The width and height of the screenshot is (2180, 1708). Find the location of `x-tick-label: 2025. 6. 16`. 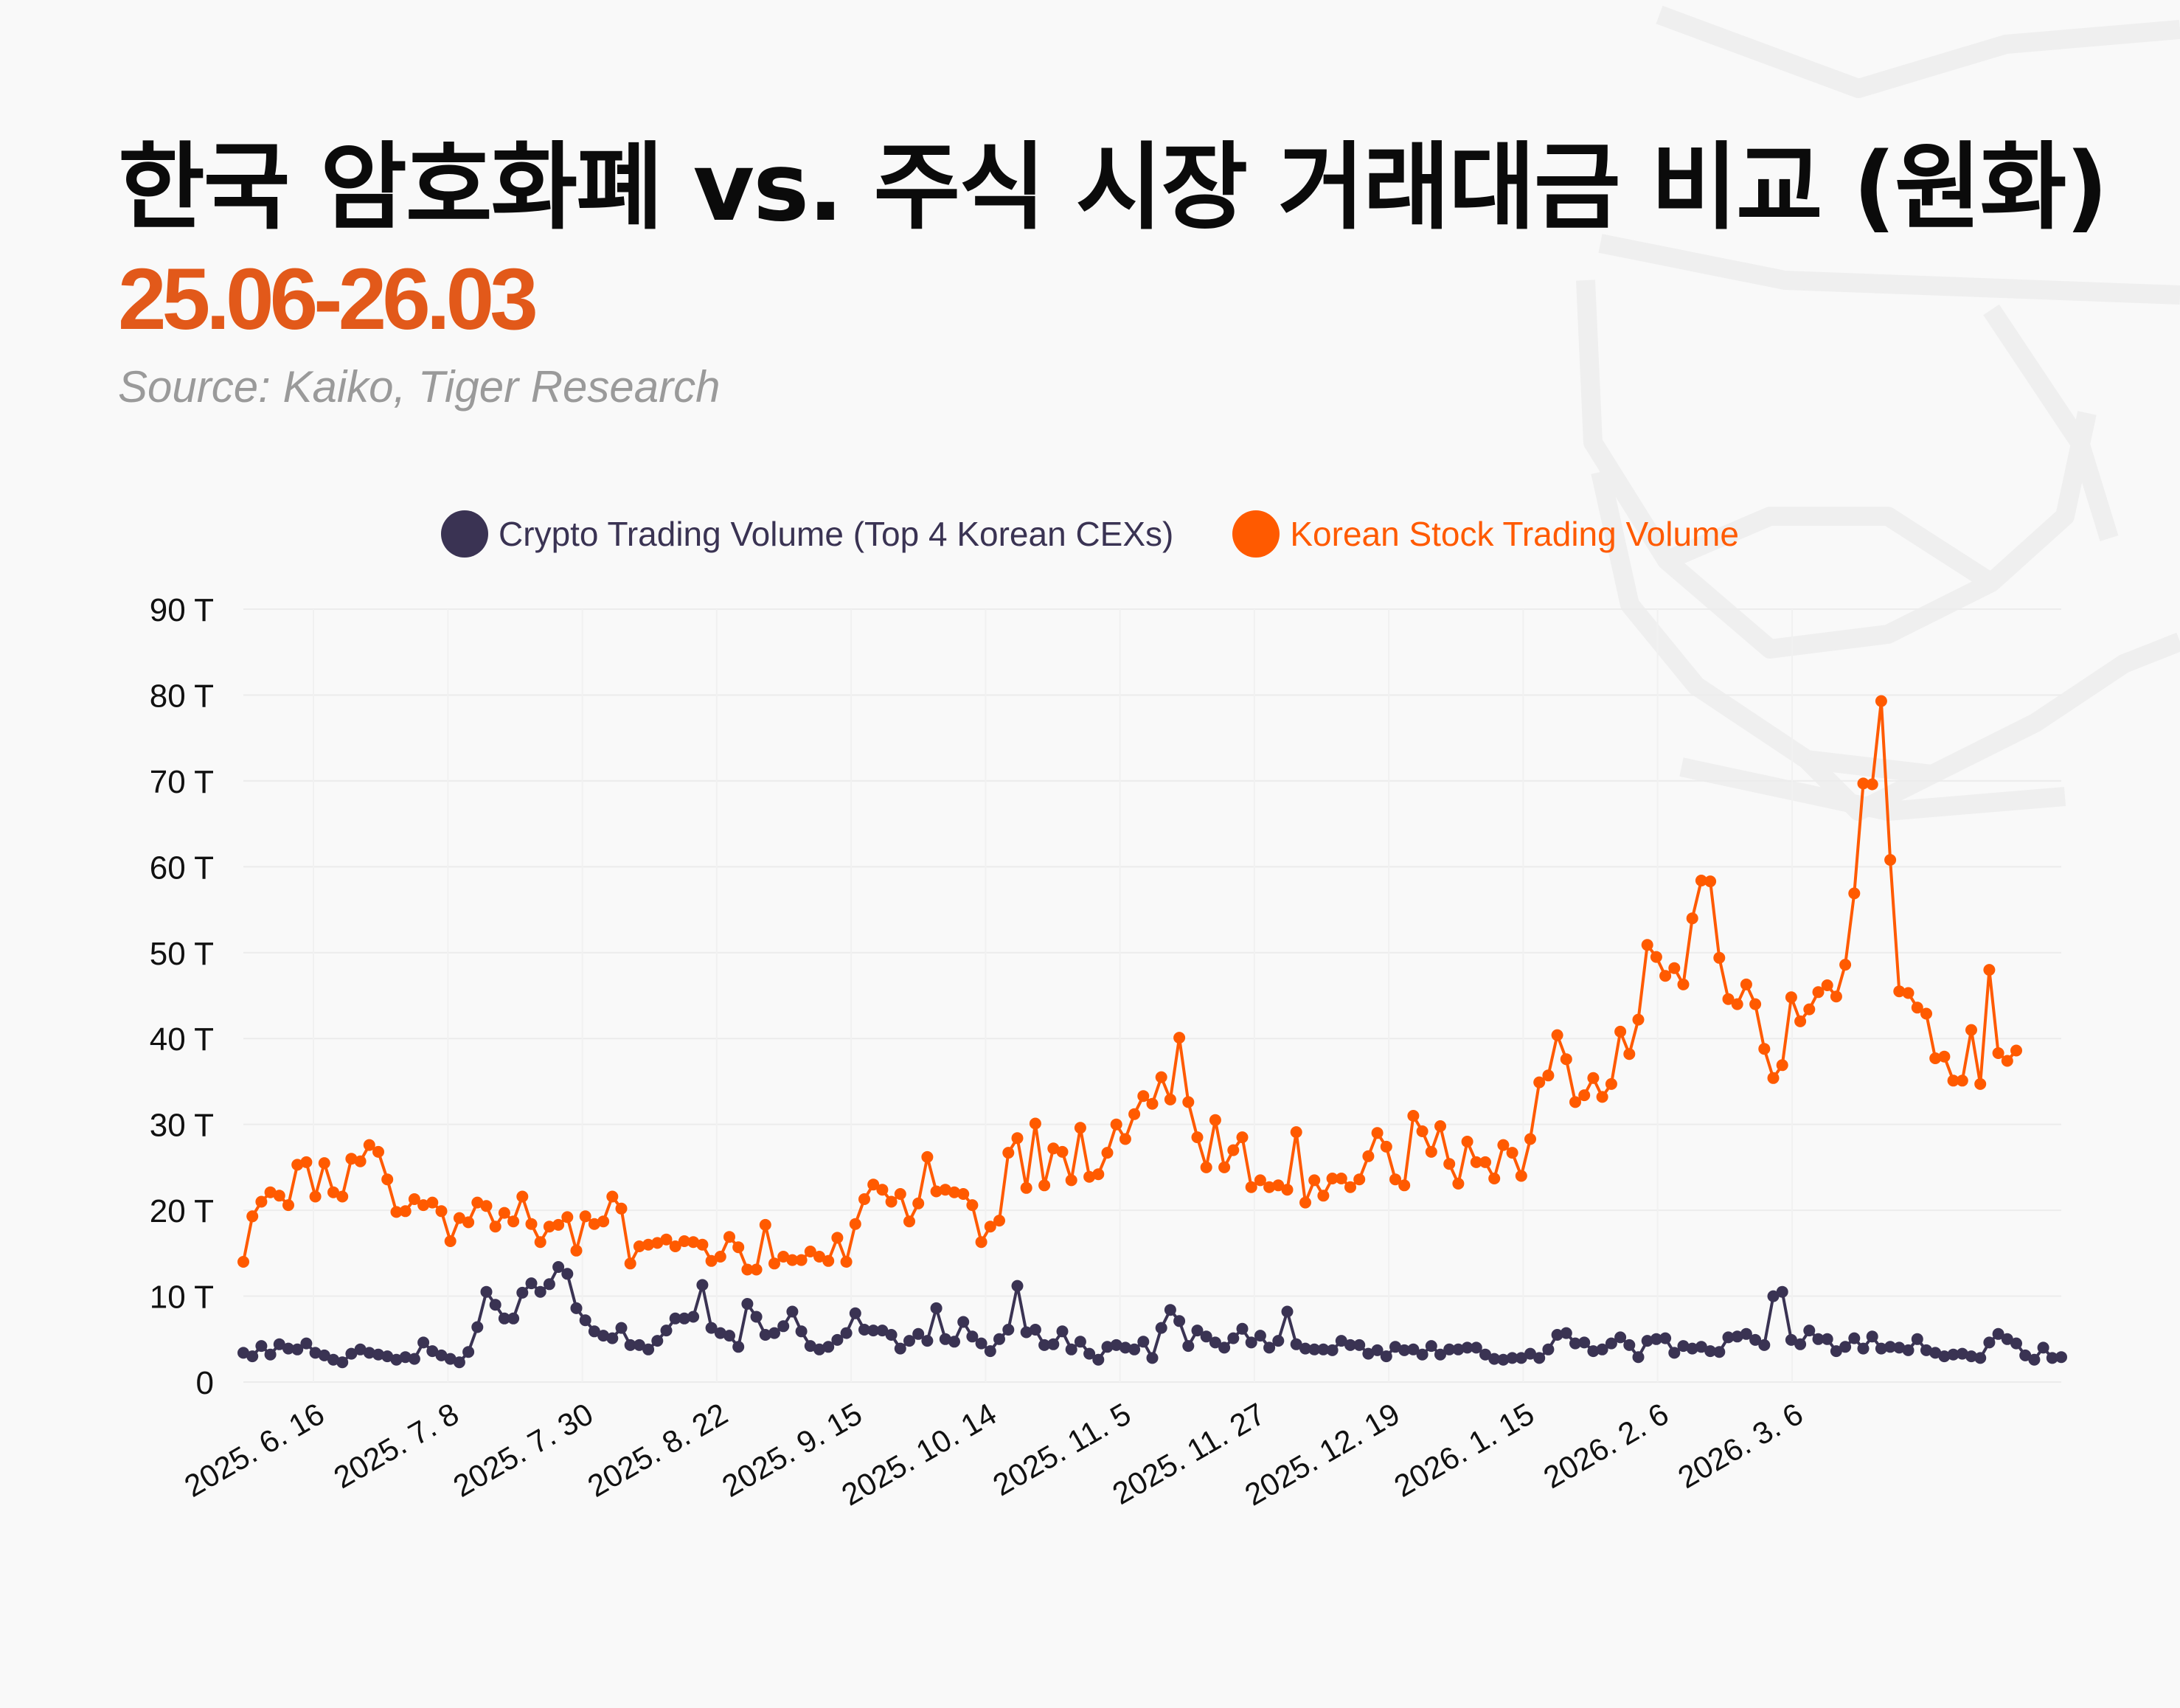

x-tick-label: 2025. 6. 16 is located at coordinates (254, 1450).